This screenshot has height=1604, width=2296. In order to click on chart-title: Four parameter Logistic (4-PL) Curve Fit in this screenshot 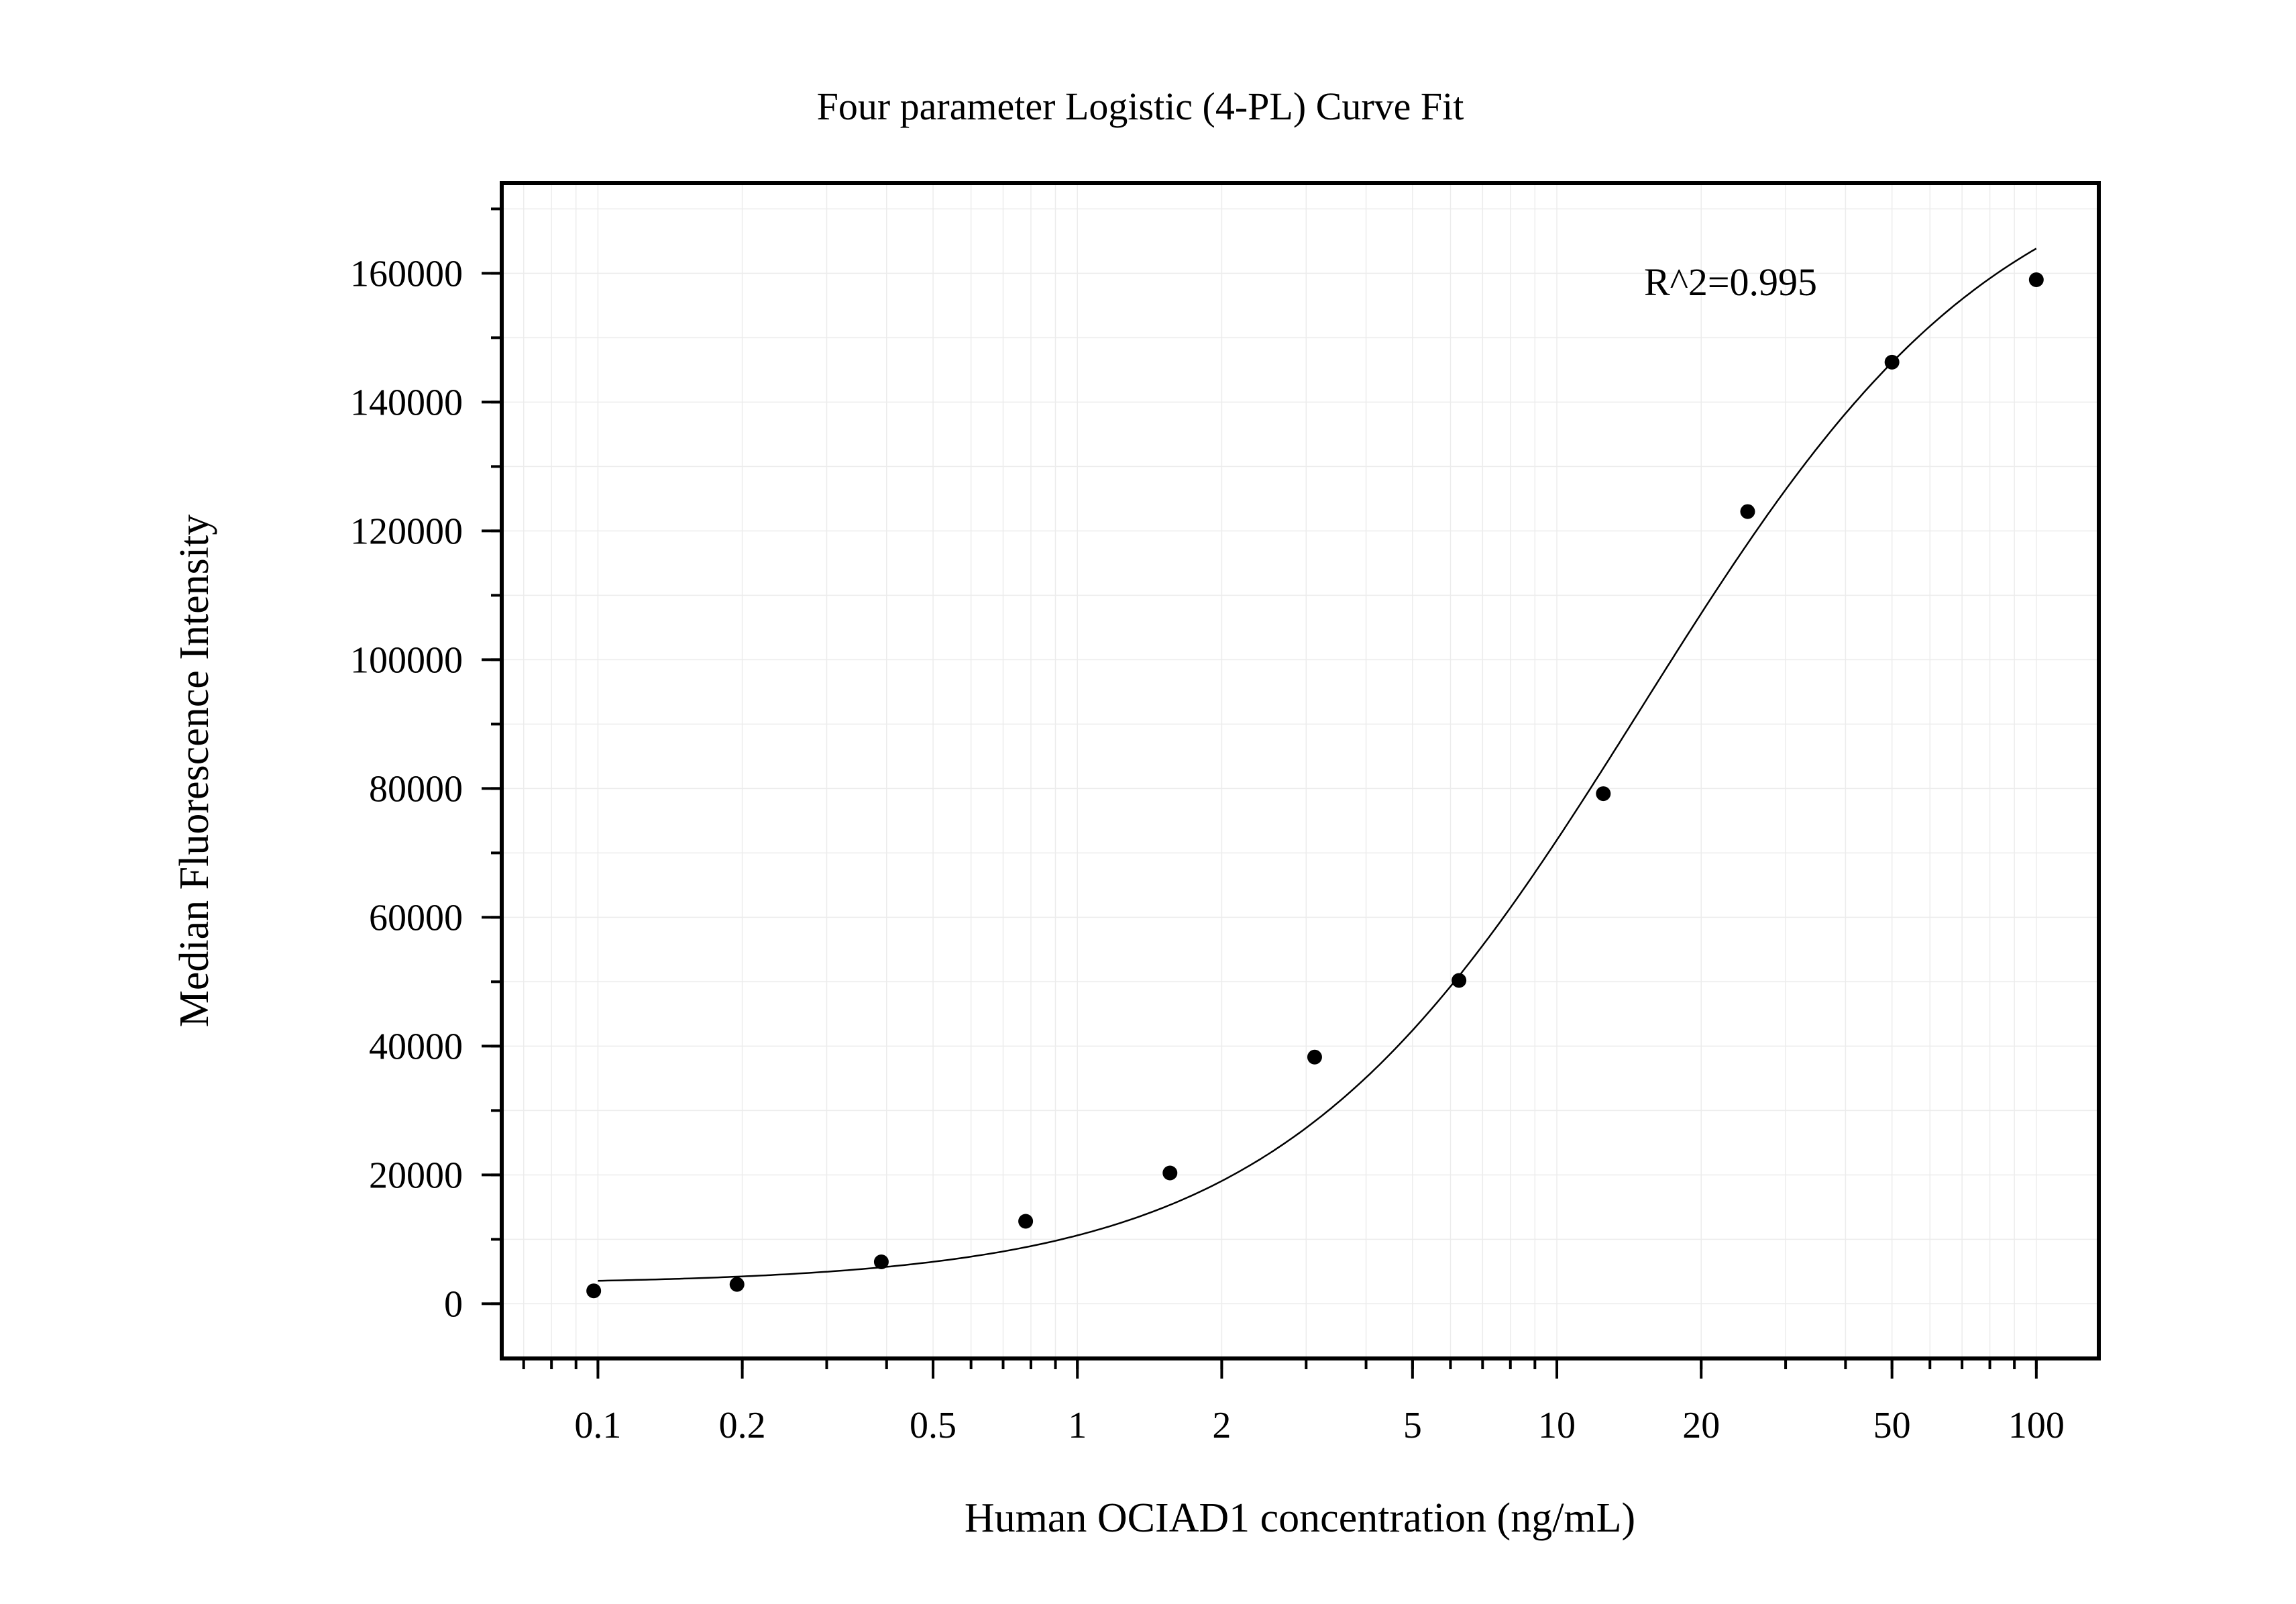, I will do `click(1140, 106)`.